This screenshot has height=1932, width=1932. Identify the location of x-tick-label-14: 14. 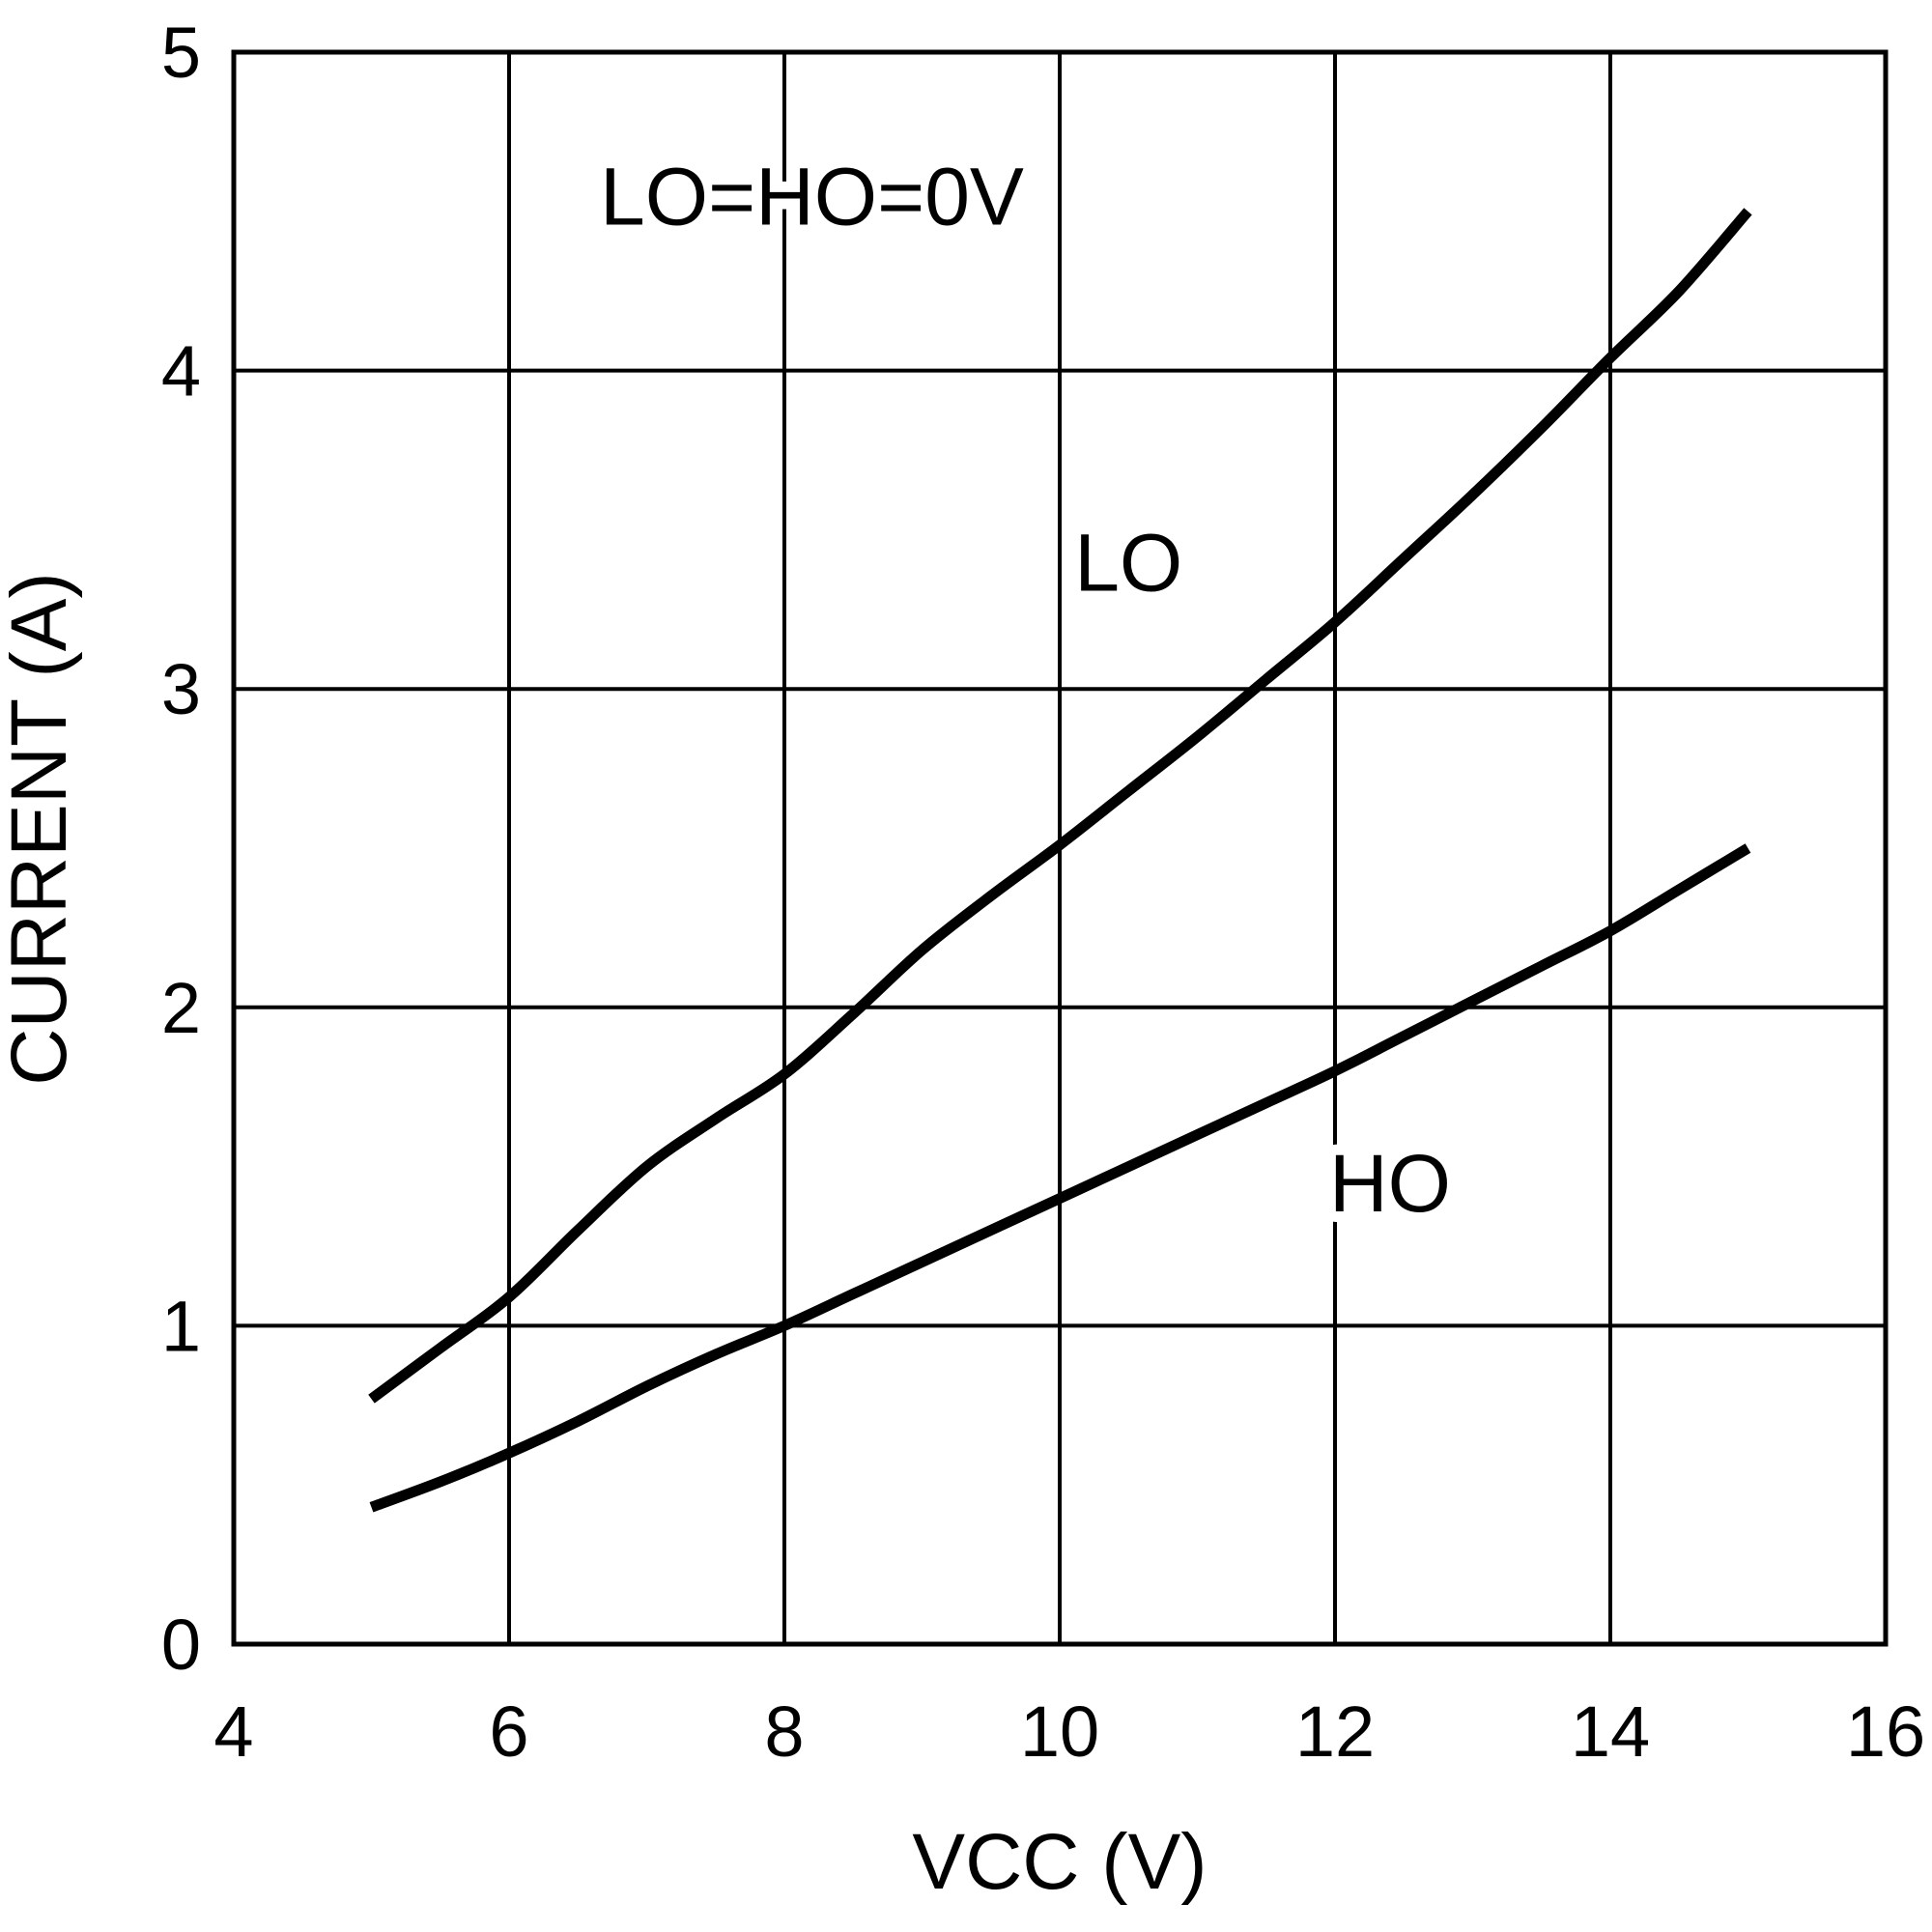
(1610, 1731).